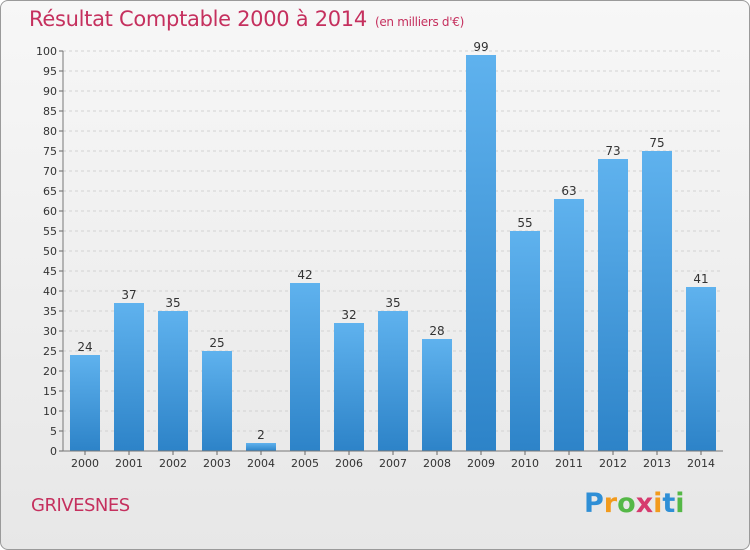  What do you see at coordinates (612, 151) in the screenshot?
I see `bar-value-label: 73` at bounding box center [612, 151].